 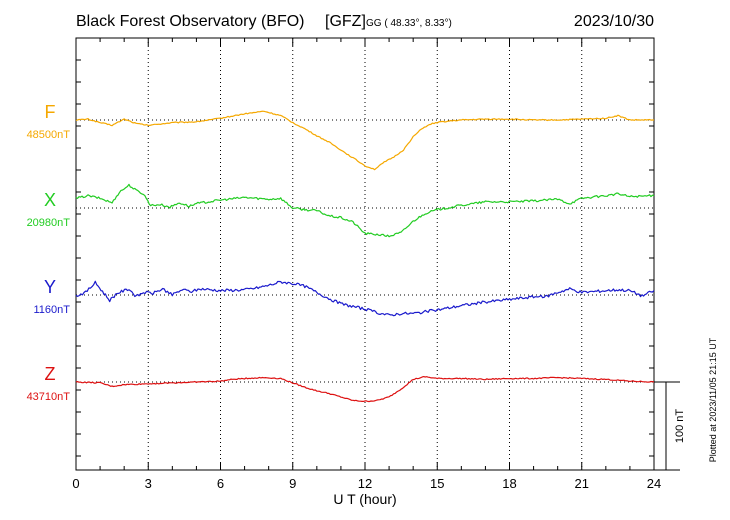 What do you see at coordinates (148, 483) in the screenshot?
I see `x-tick-label: 3` at bounding box center [148, 483].